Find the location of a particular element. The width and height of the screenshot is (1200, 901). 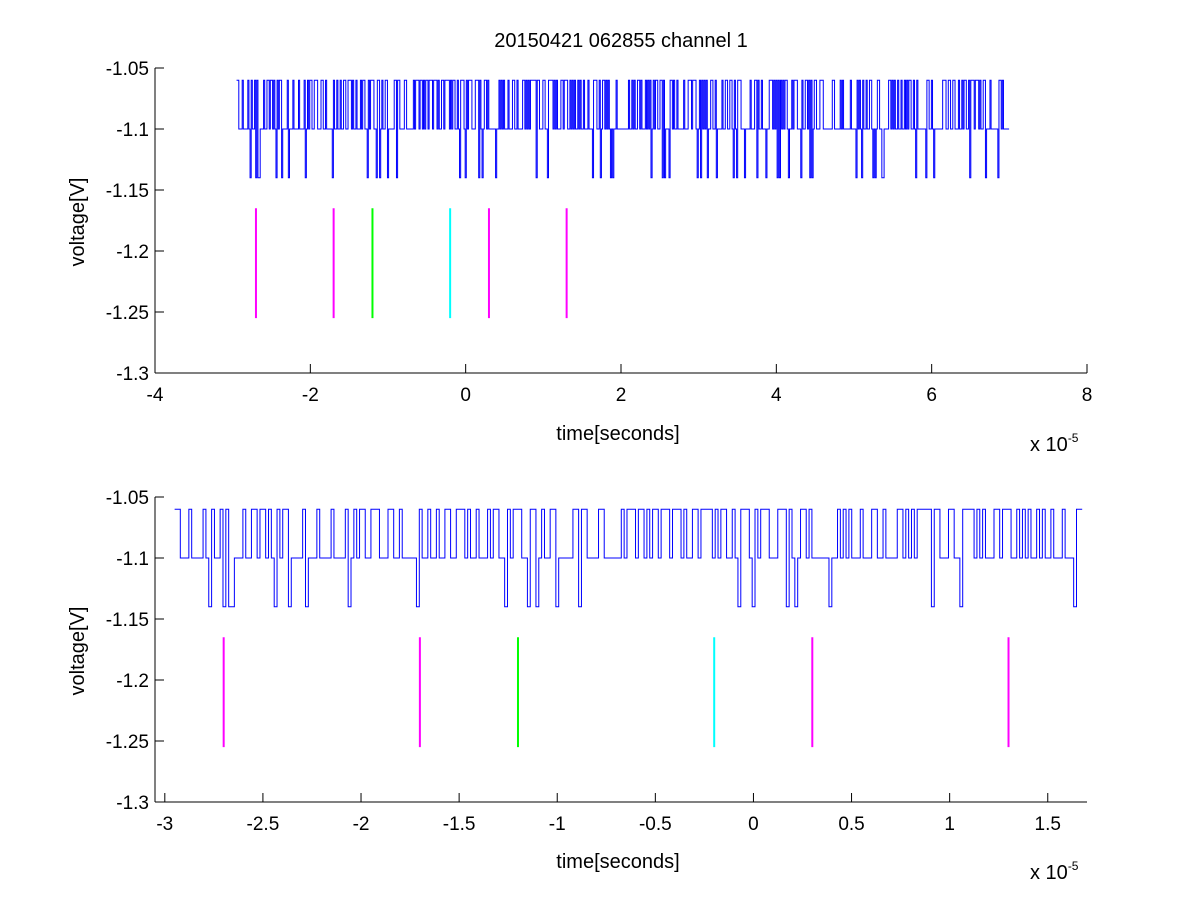

x-tick-label: -3 is located at coordinates (164, 824).